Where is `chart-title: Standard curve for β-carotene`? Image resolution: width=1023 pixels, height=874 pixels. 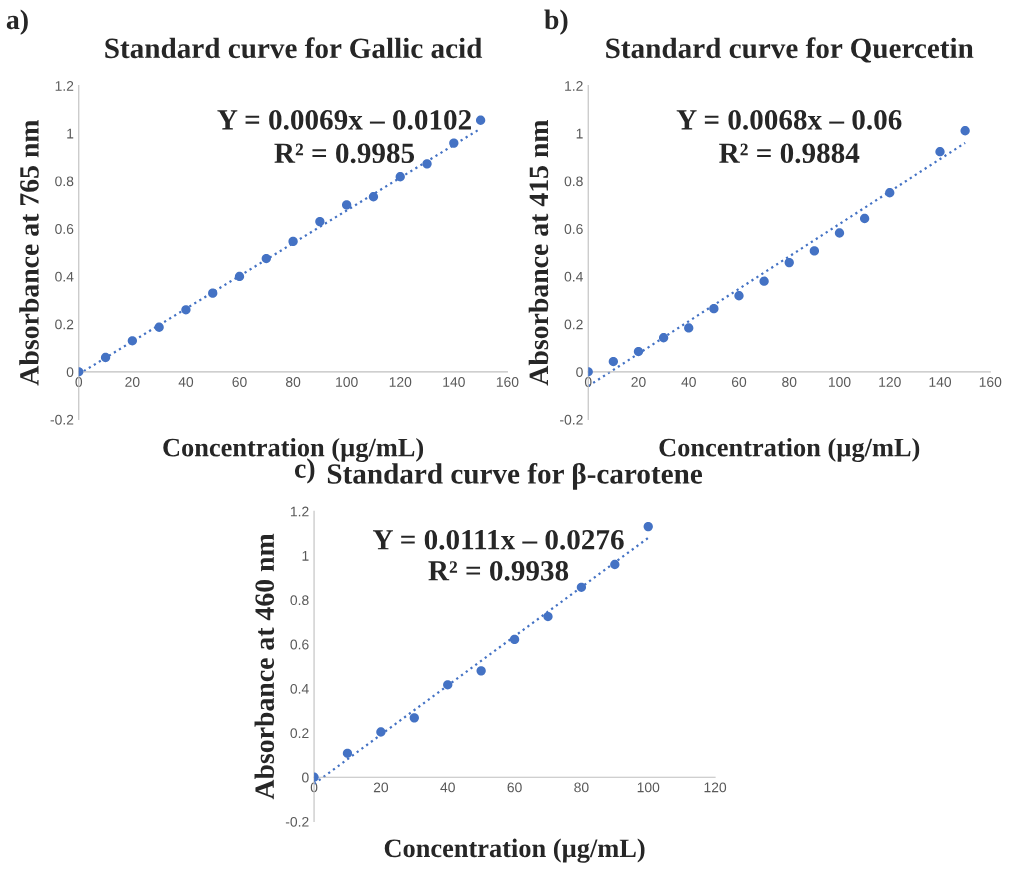
chart-title: Standard curve for β-carotene is located at coordinates (515, 476).